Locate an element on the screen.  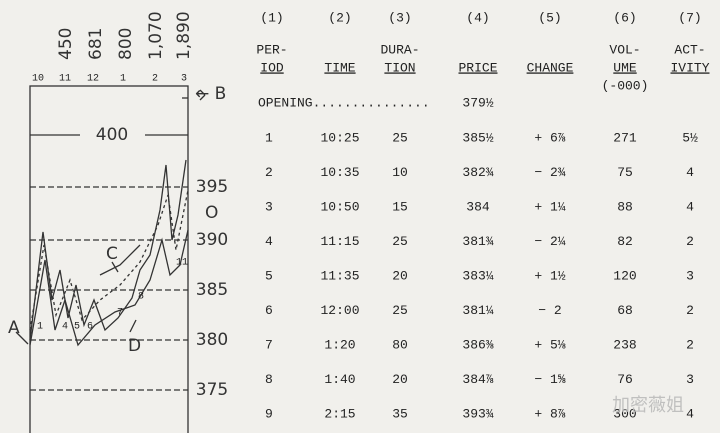
column-header: PRICE is located at coordinates (477, 67).